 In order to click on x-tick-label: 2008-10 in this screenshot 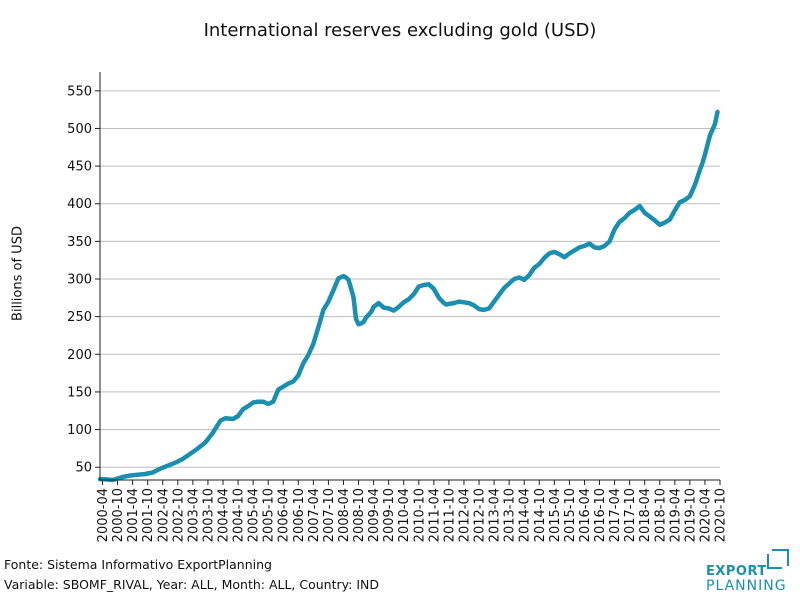, I will do `click(359, 515)`.